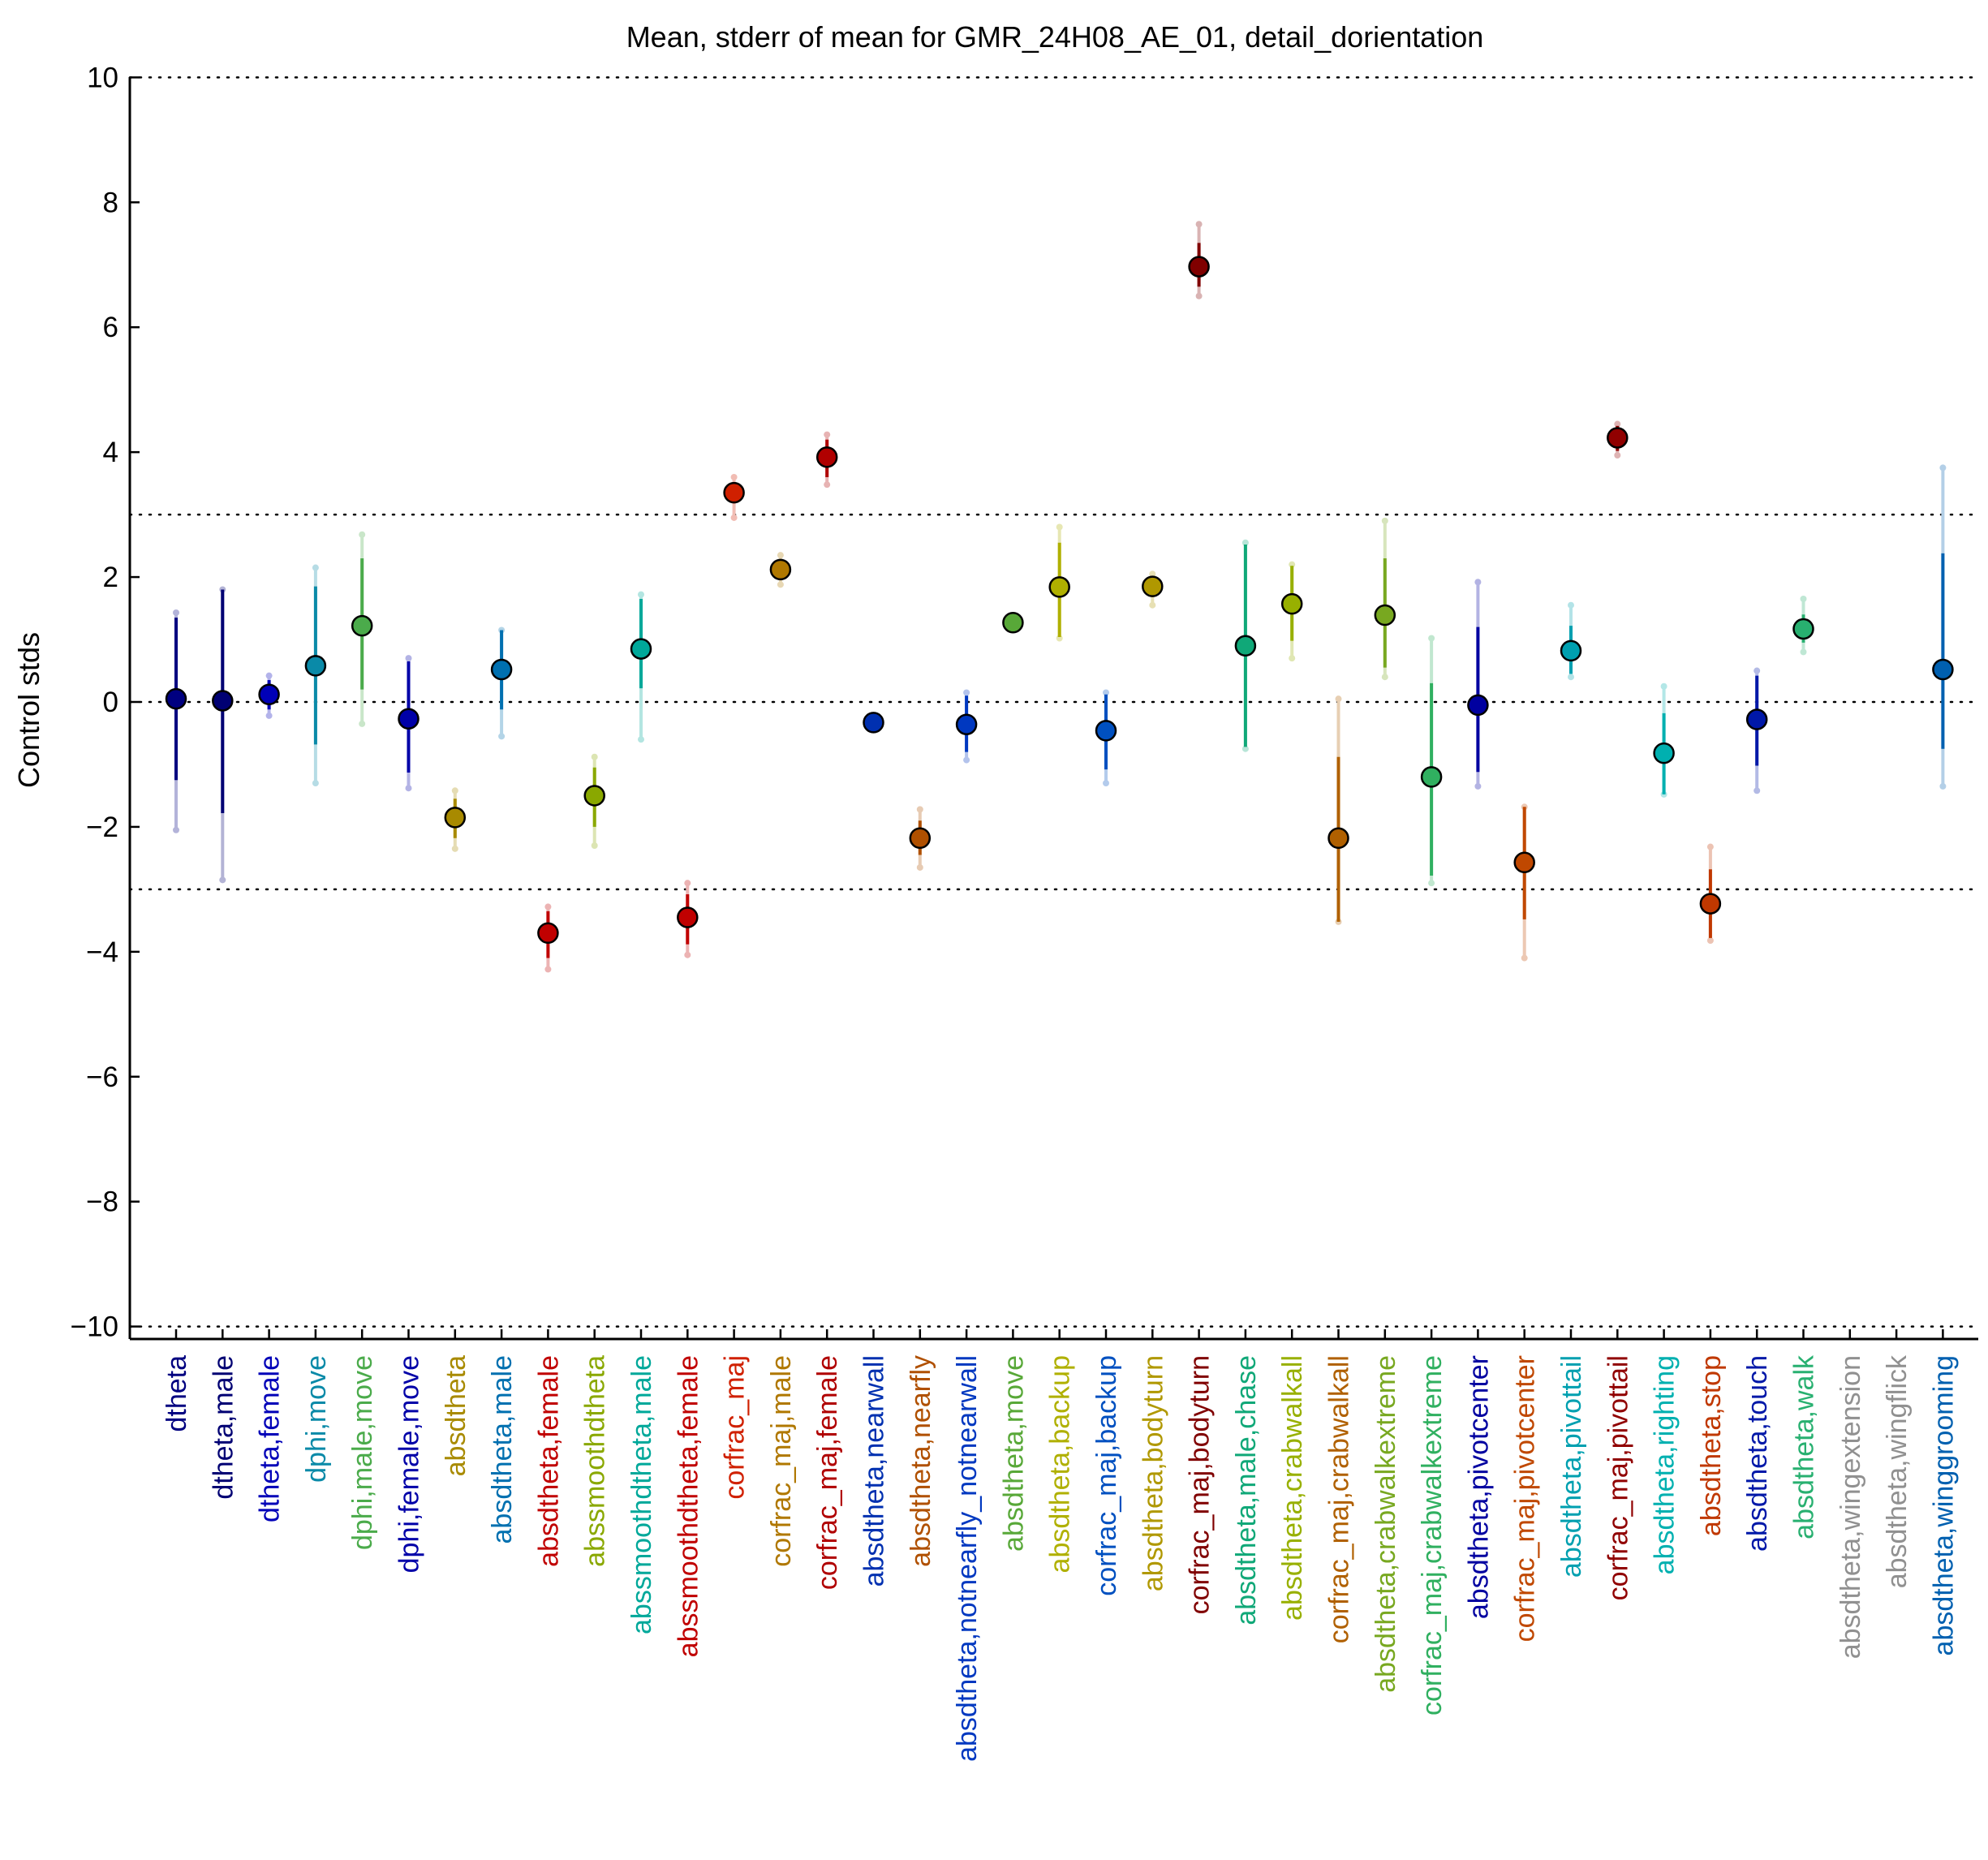 Image resolution: width=1988 pixels, height=1860 pixels. What do you see at coordinates (1478, 1487) in the screenshot?
I see `x-tick-label: absdtheta,pivotcenter` at bounding box center [1478, 1487].